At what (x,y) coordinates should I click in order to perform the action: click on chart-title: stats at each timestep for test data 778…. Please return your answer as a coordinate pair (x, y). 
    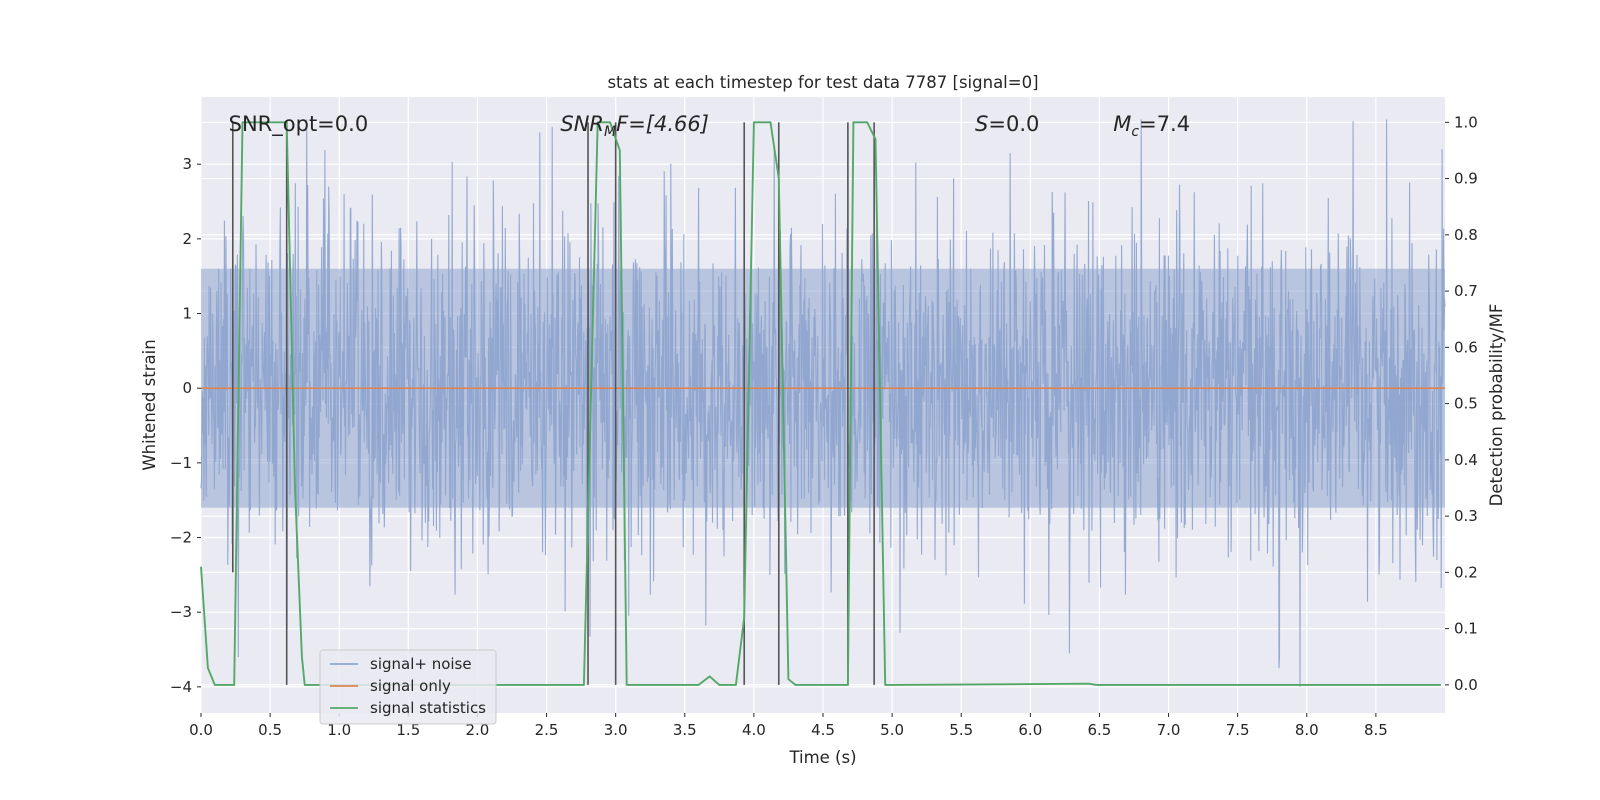
    Looking at the image, I should click on (822, 82).